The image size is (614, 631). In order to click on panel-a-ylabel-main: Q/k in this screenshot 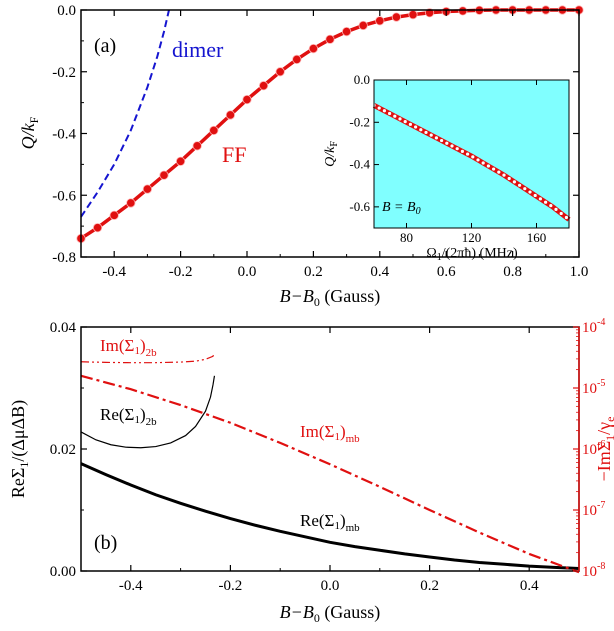, I will do `click(28, 135)`.